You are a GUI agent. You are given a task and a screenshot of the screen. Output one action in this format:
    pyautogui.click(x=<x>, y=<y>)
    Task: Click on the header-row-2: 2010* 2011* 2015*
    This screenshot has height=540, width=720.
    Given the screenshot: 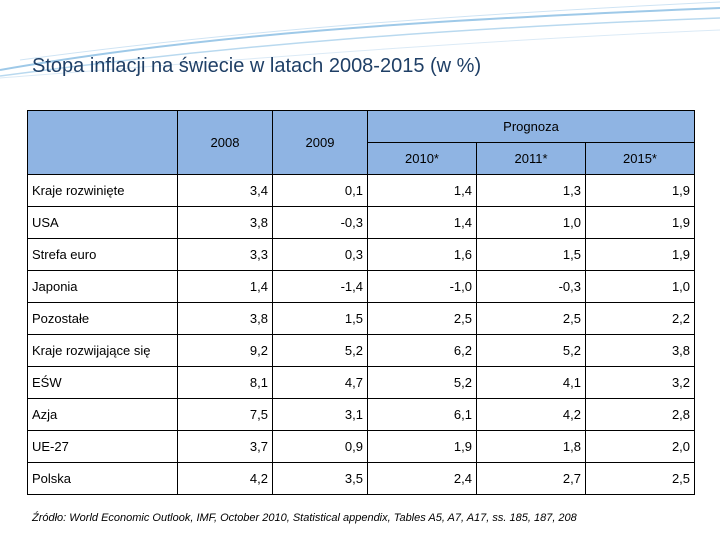 What is the action you would take?
    pyautogui.click(x=362, y=158)
    